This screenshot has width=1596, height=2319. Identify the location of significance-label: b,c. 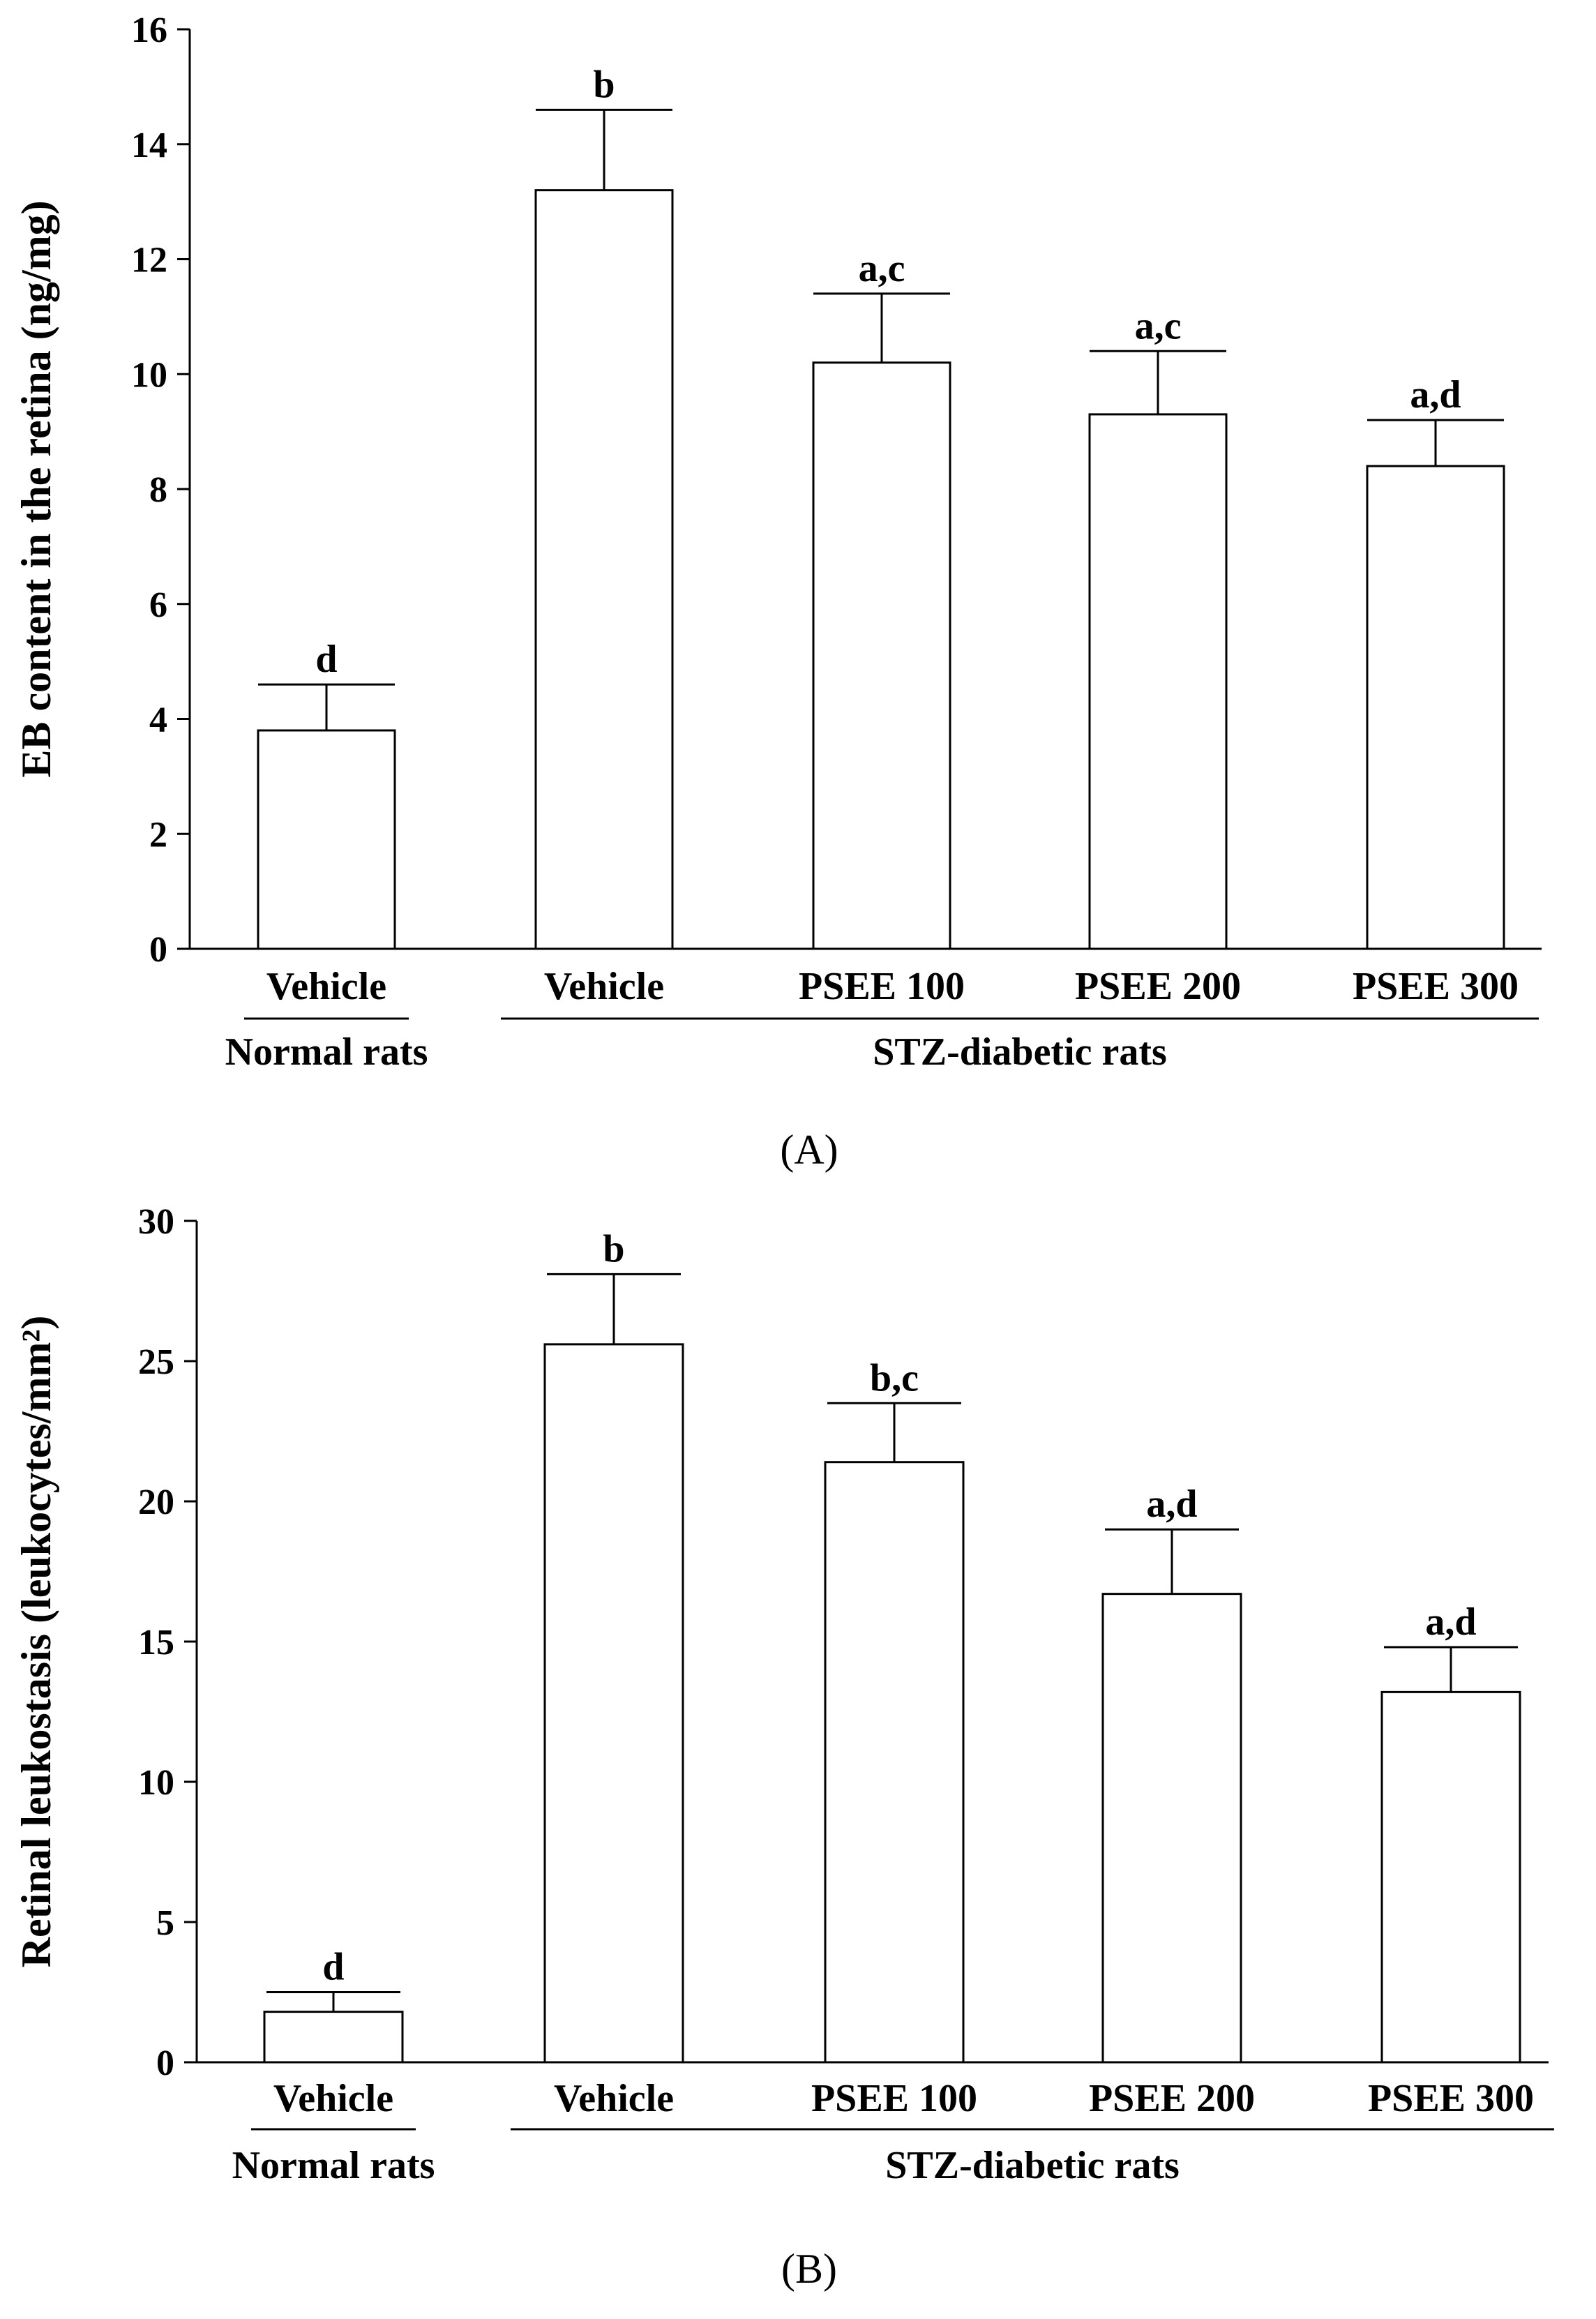
(895, 1377).